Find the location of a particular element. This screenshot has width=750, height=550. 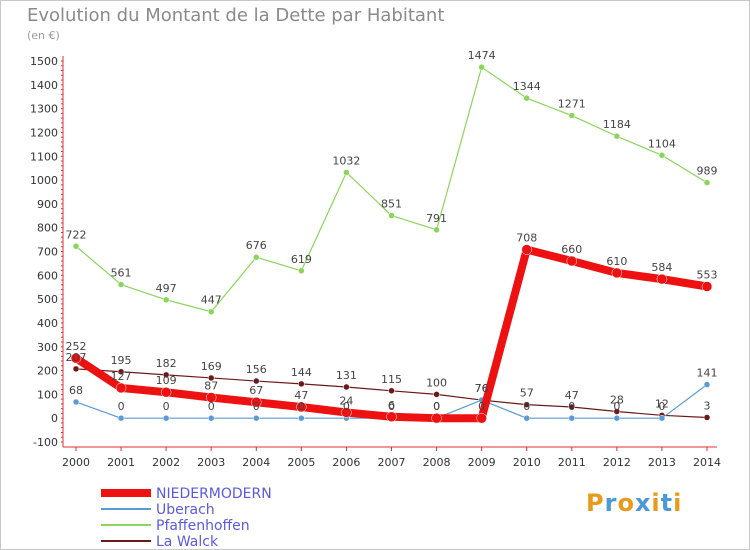

brand-letter: P is located at coordinates (595, 503).